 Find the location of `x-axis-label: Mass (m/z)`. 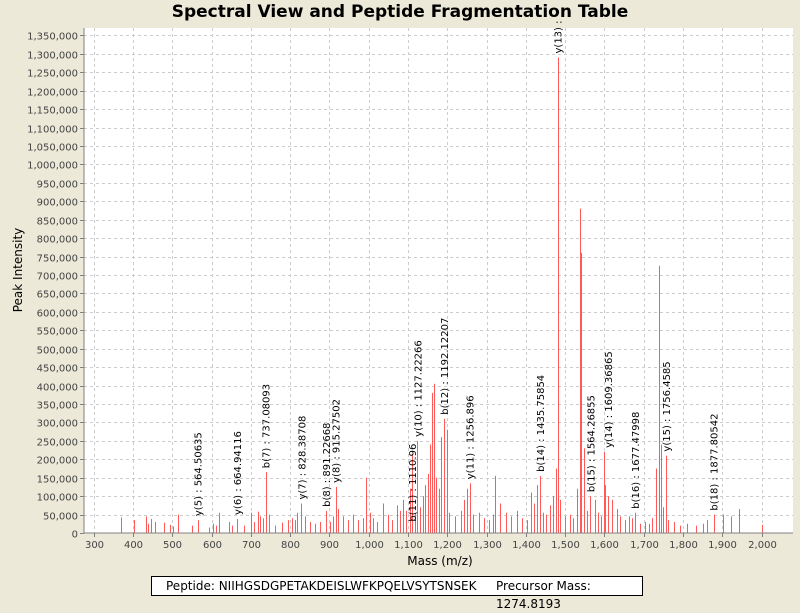

x-axis-label: Mass (m/z) is located at coordinates (439, 561).